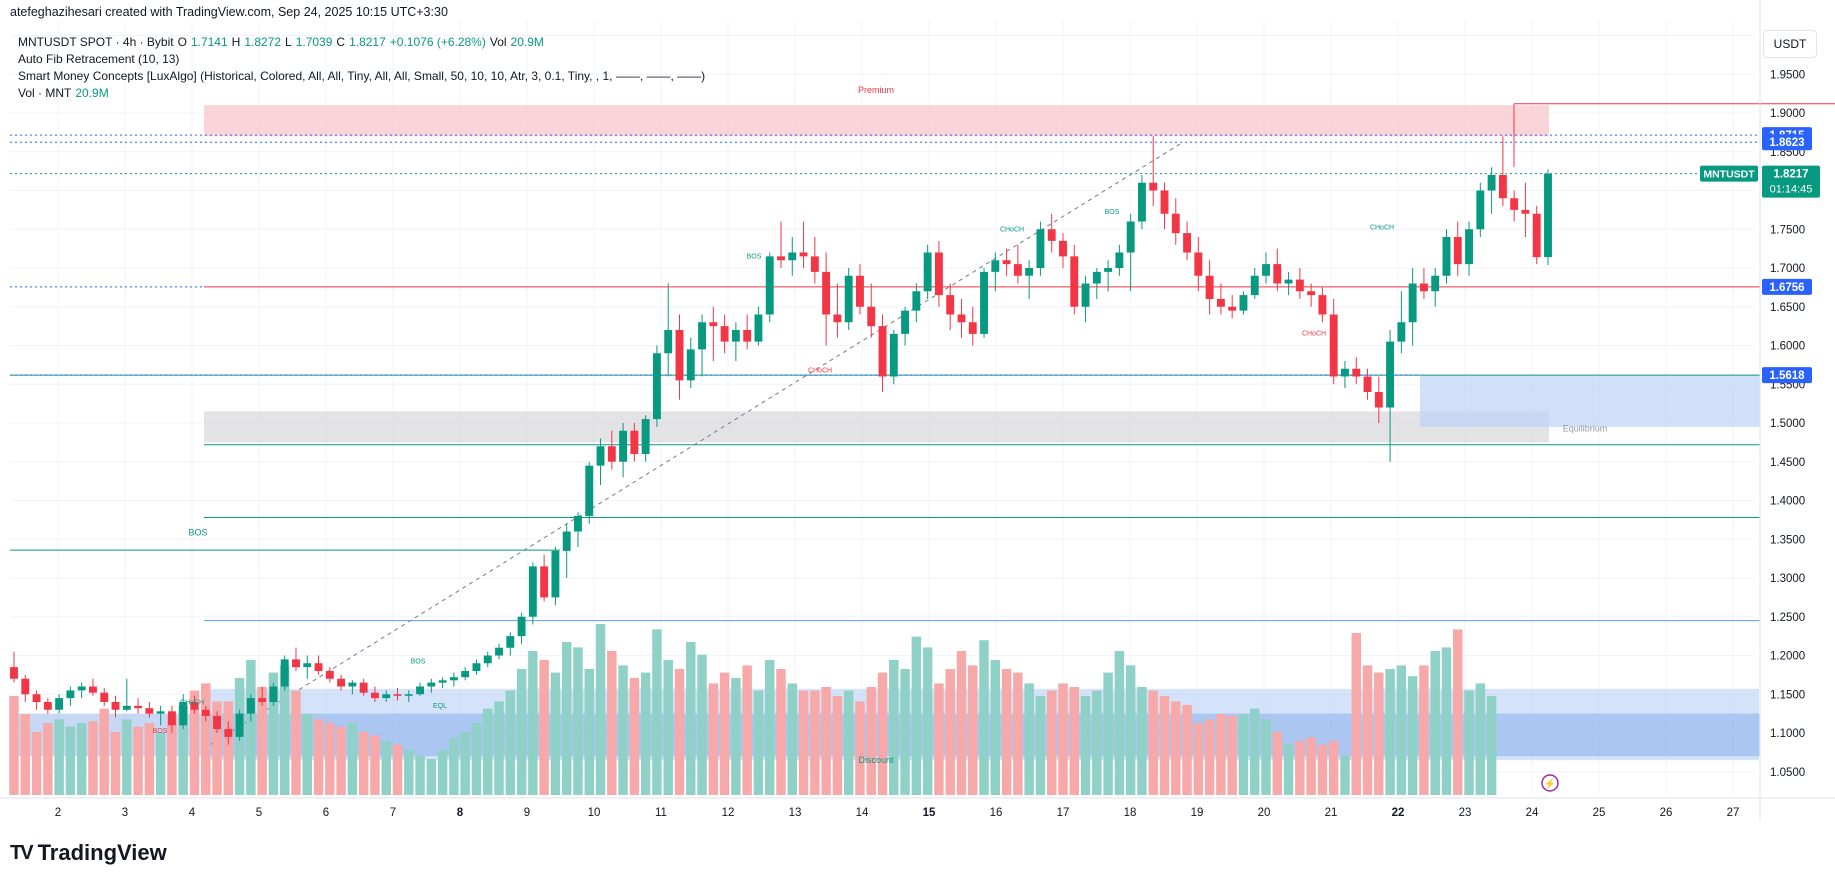  I want to click on vol-indicator-label: Vol · MNT, so click(45, 93).